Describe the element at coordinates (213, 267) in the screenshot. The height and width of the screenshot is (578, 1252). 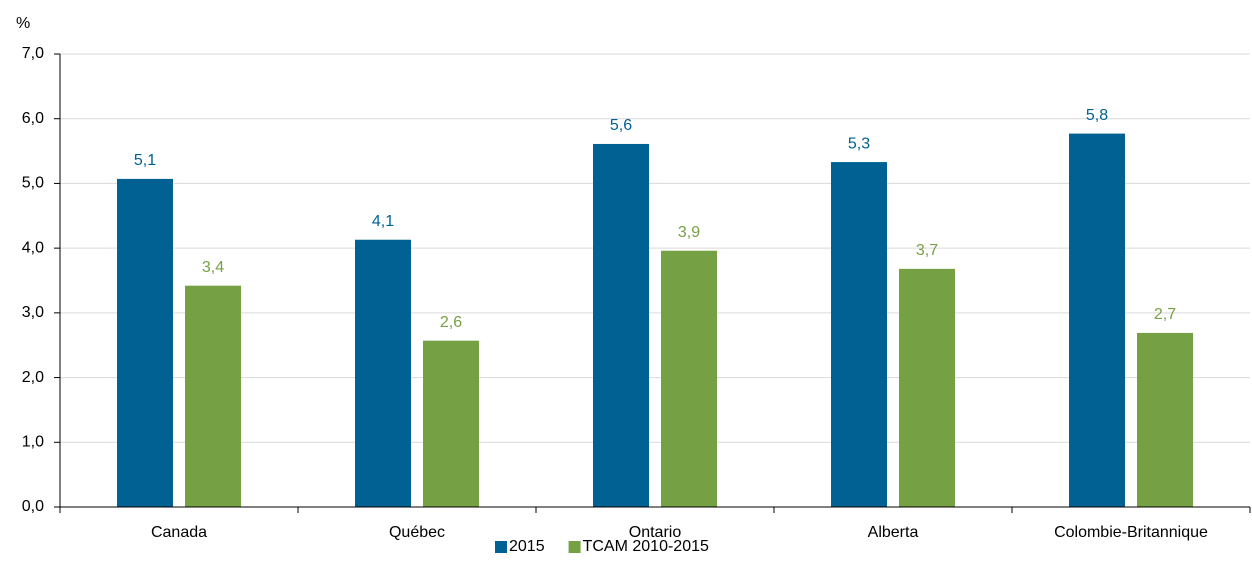
I see `value-label: 3,4` at that location.